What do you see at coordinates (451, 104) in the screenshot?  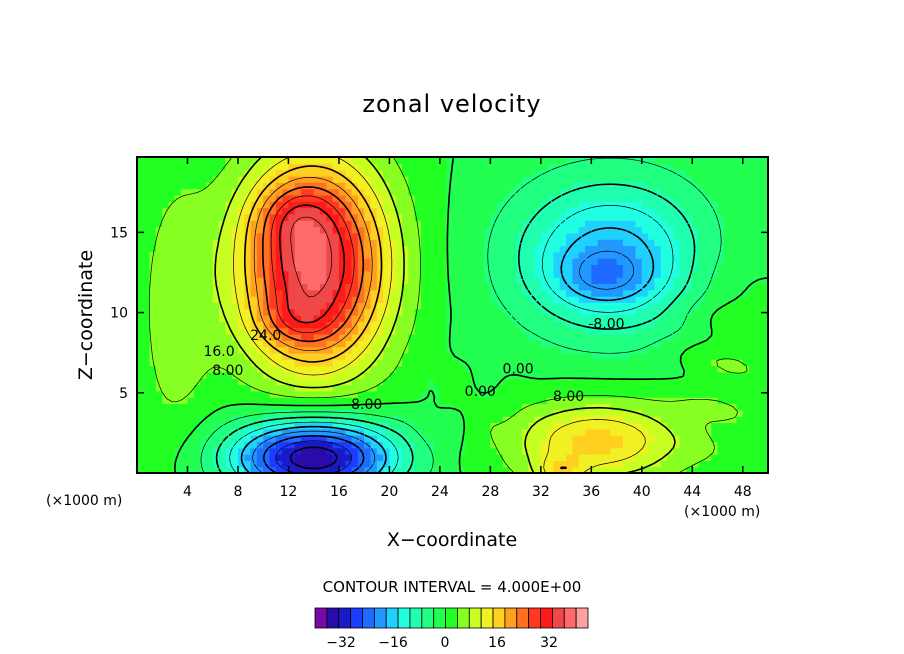 I see `chart-title: zonal velocity` at bounding box center [451, 104].